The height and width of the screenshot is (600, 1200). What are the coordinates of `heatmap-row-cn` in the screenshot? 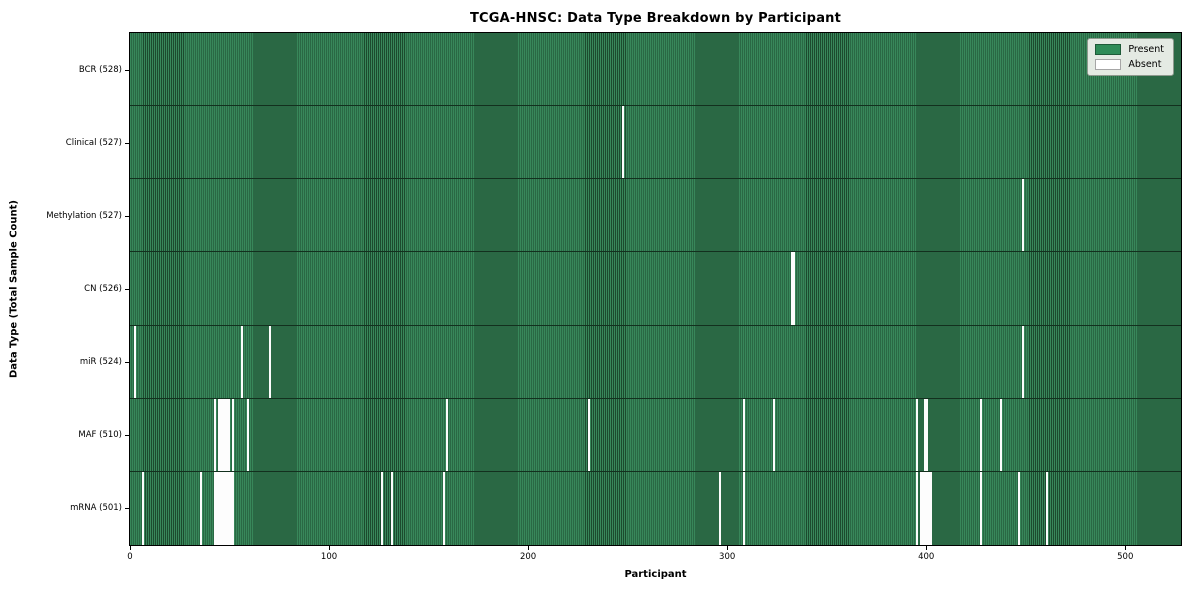 It's located at (655, 289).